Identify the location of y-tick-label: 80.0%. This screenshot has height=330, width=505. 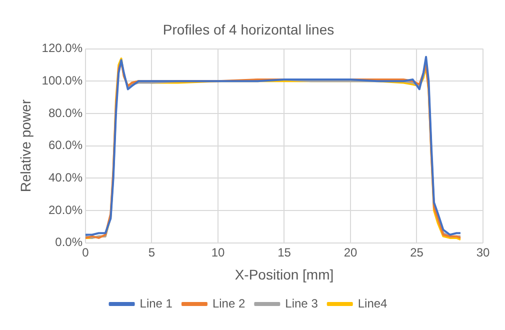
(65, 113).